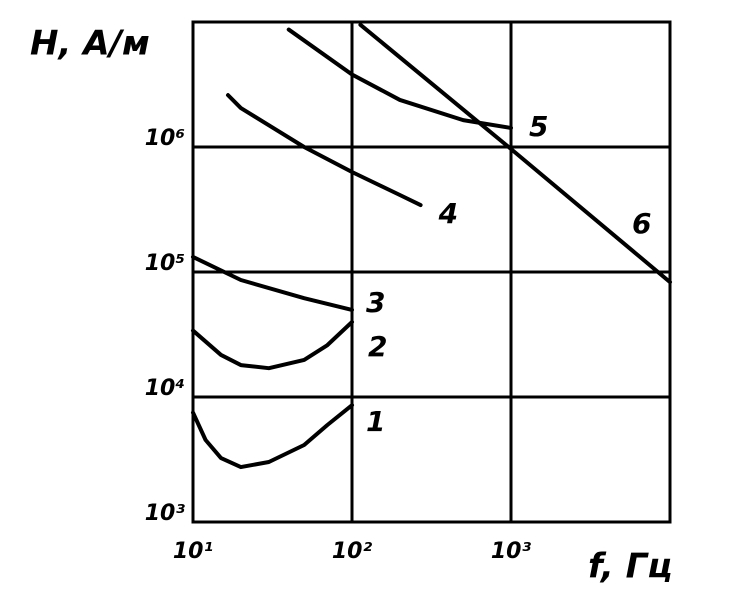  What do you see at coordinates (193, 551) in the screenshot?
I see `x-tick-label: 10¹` at bounding box center [193, 551].